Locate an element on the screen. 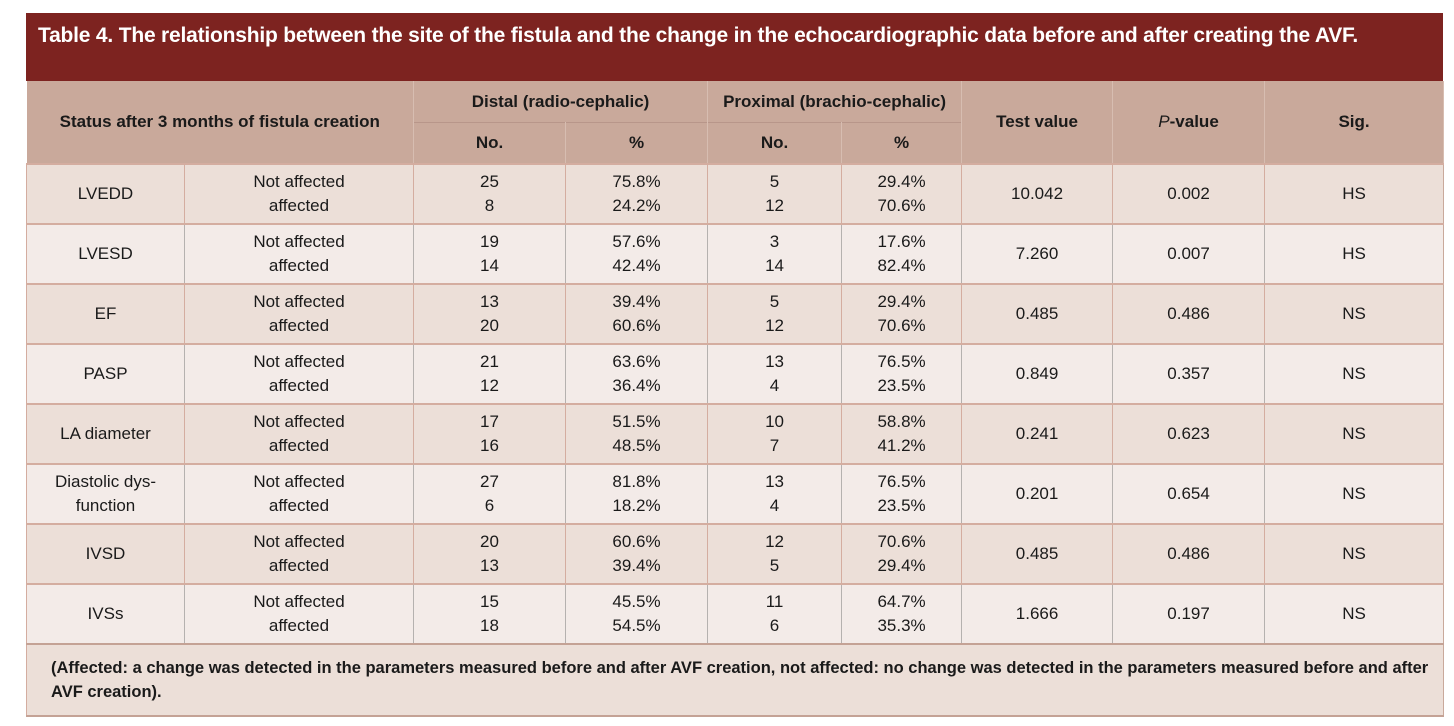  p-value-cell: 0.002 is located at coordinates (1189, 193).